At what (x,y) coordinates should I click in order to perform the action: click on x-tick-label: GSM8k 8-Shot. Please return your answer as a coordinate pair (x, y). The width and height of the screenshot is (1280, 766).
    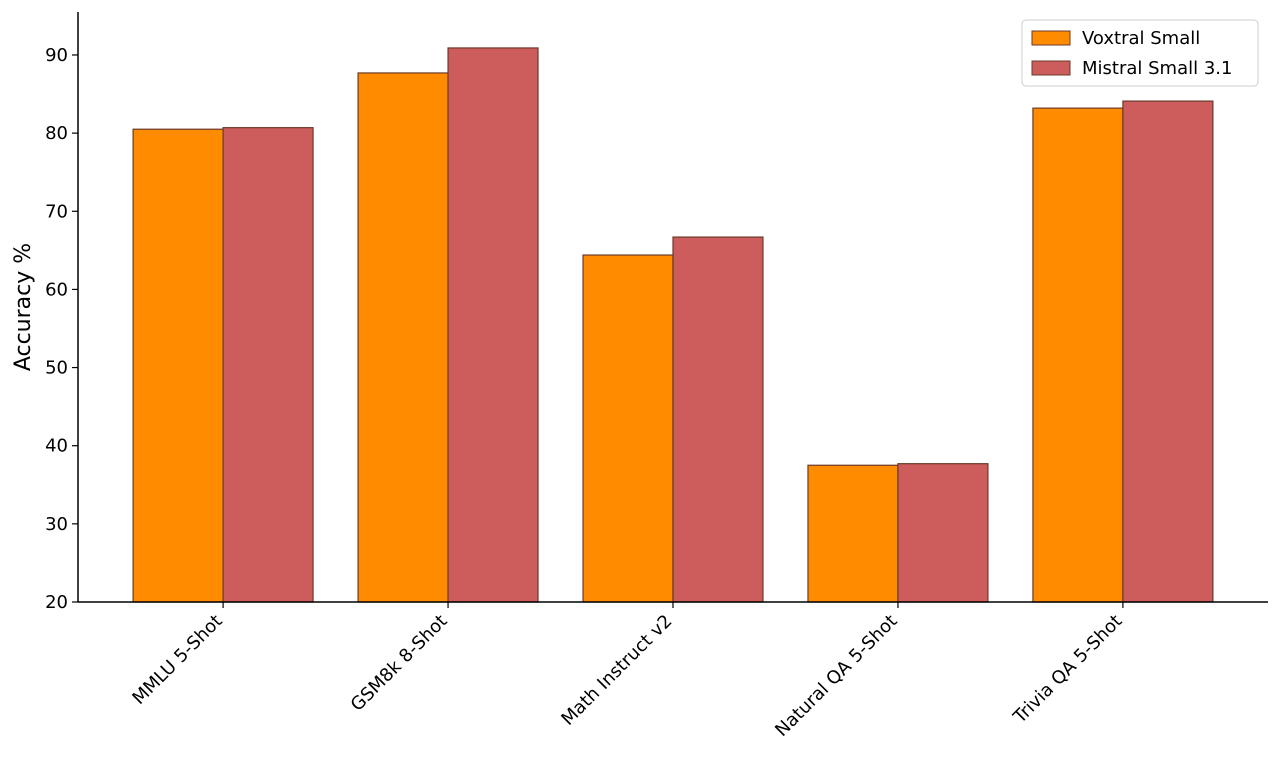
    Looking at the image, I should click on (399, 663).